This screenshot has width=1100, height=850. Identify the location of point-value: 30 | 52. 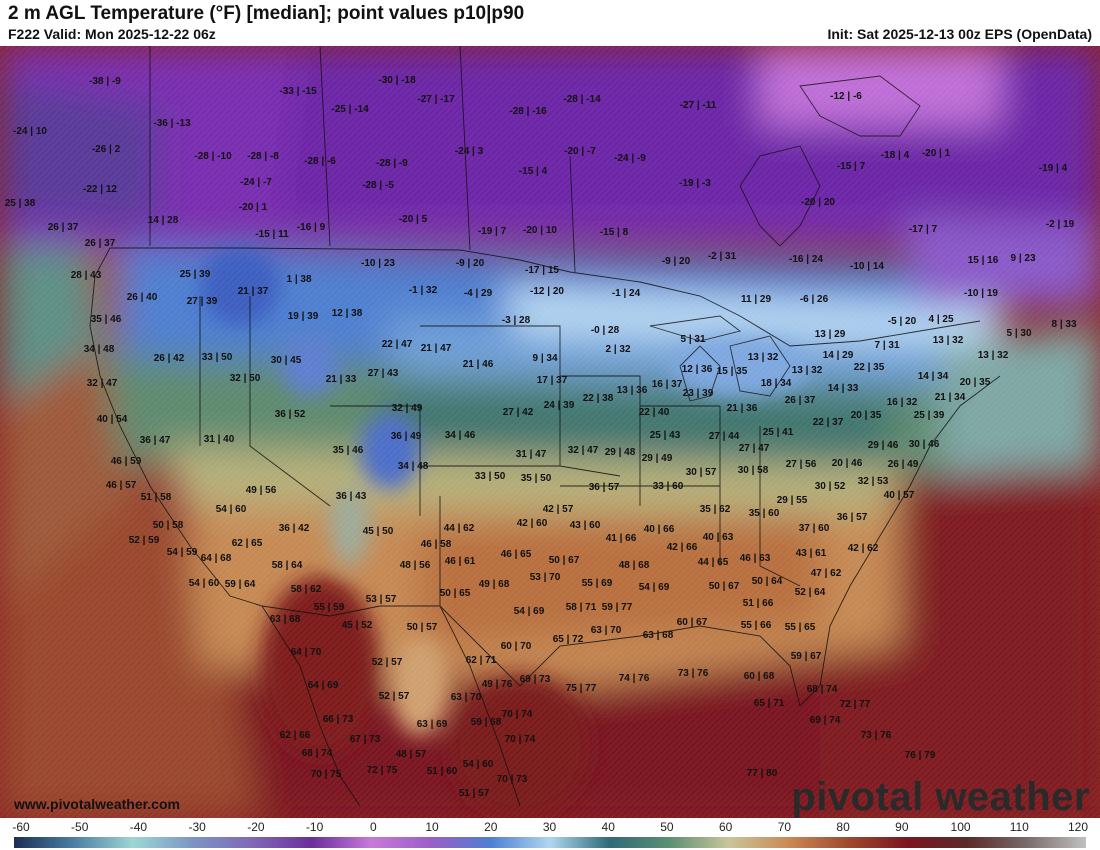
(830, 486).